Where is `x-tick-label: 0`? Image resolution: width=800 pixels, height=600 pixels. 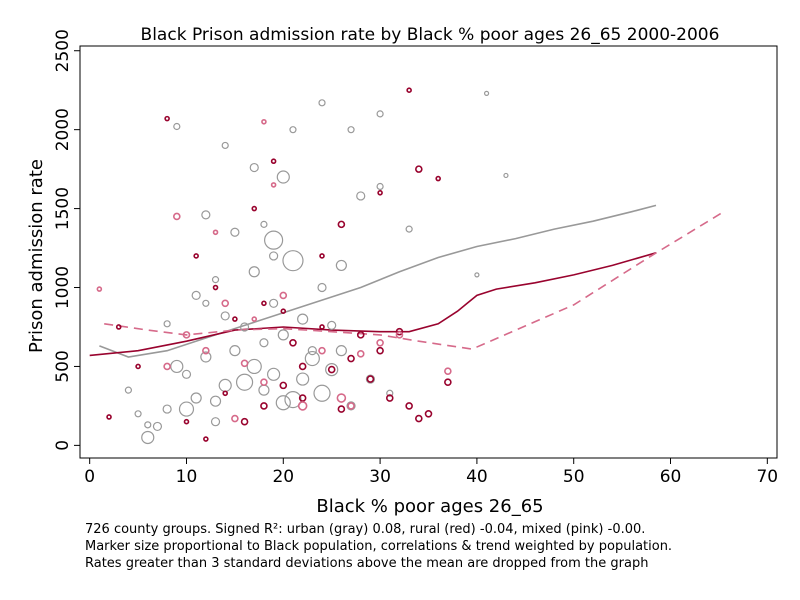 x-tick-label: 0 is located at coordinates (89, 477).